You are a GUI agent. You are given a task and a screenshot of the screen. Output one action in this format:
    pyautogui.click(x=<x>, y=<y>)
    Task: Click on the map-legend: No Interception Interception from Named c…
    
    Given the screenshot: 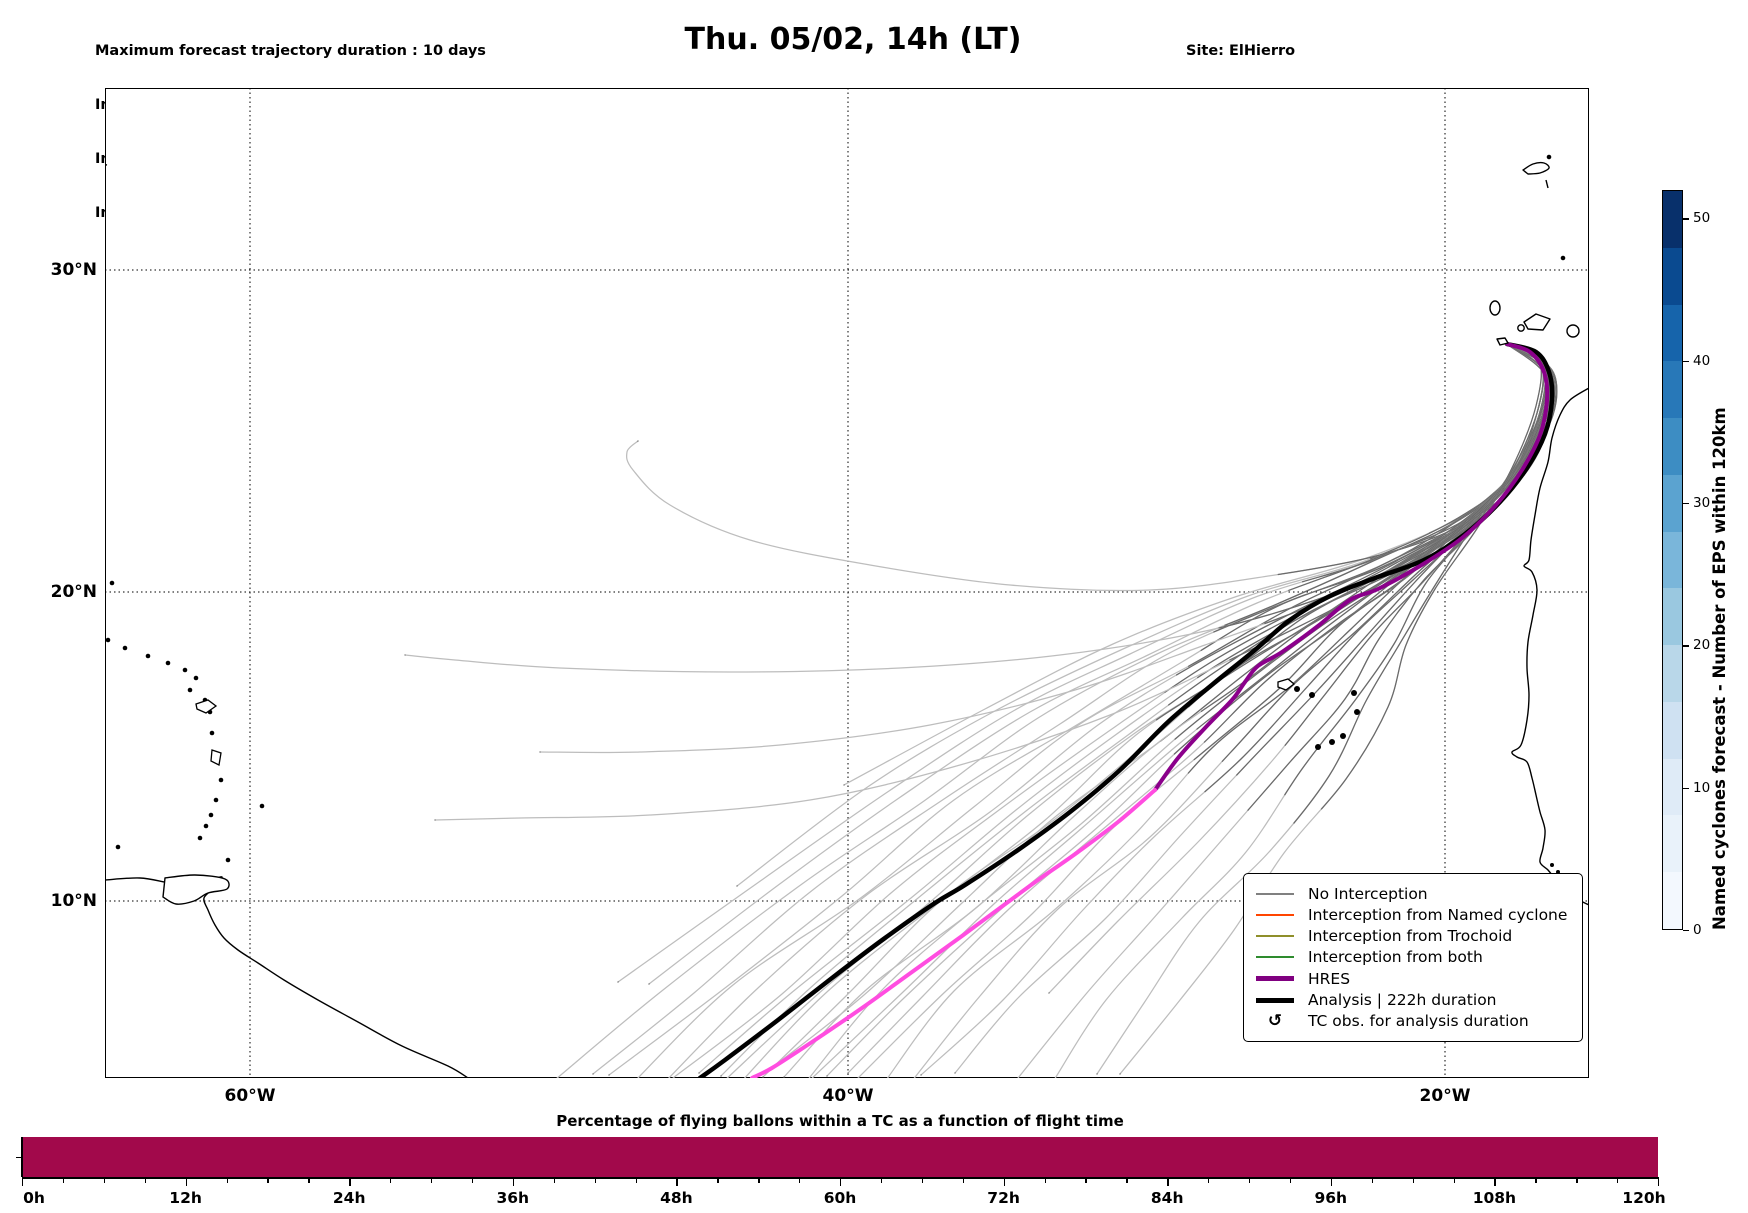 What is the action you would take?
    pyautogui.click(x=1413, y=957)
    